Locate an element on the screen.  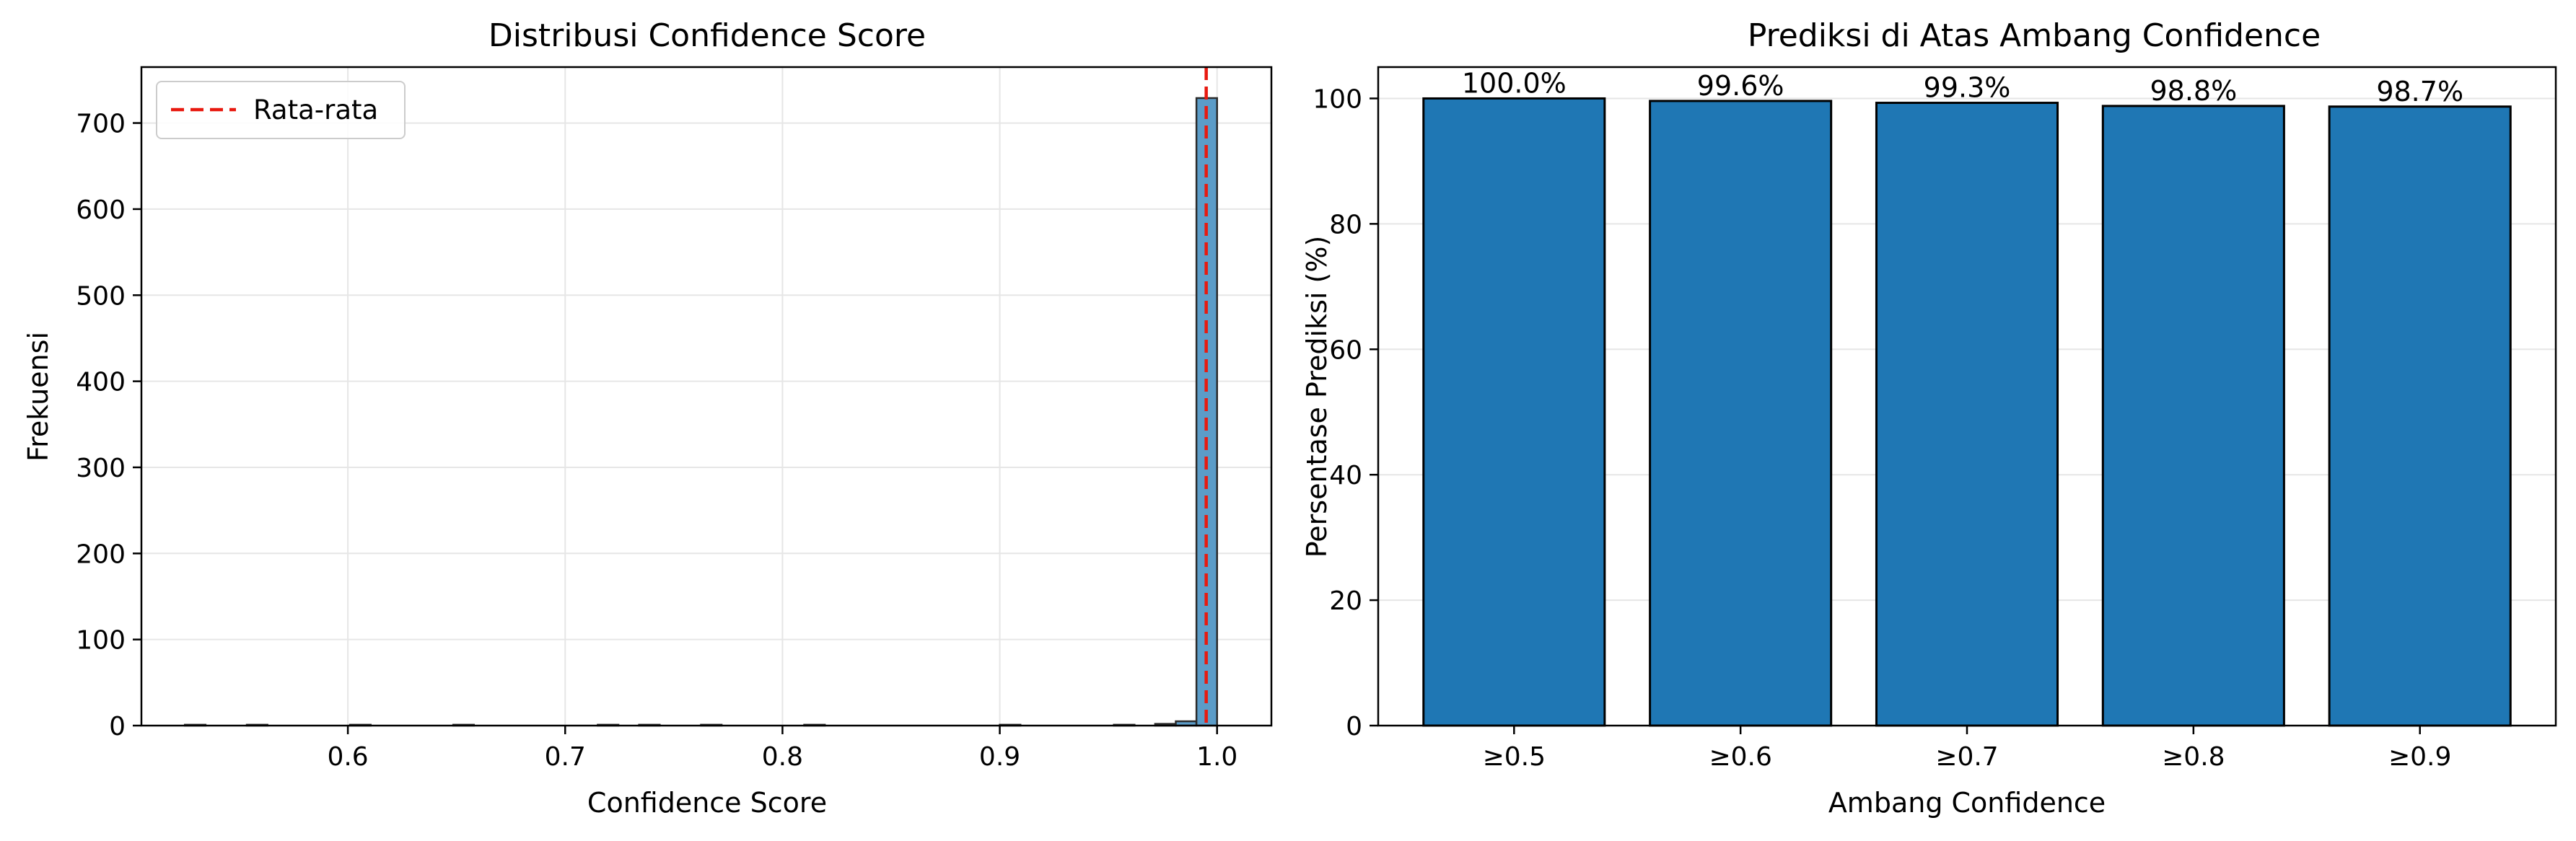
legend-label: Rata-rata is located at coordinates (315, 110).